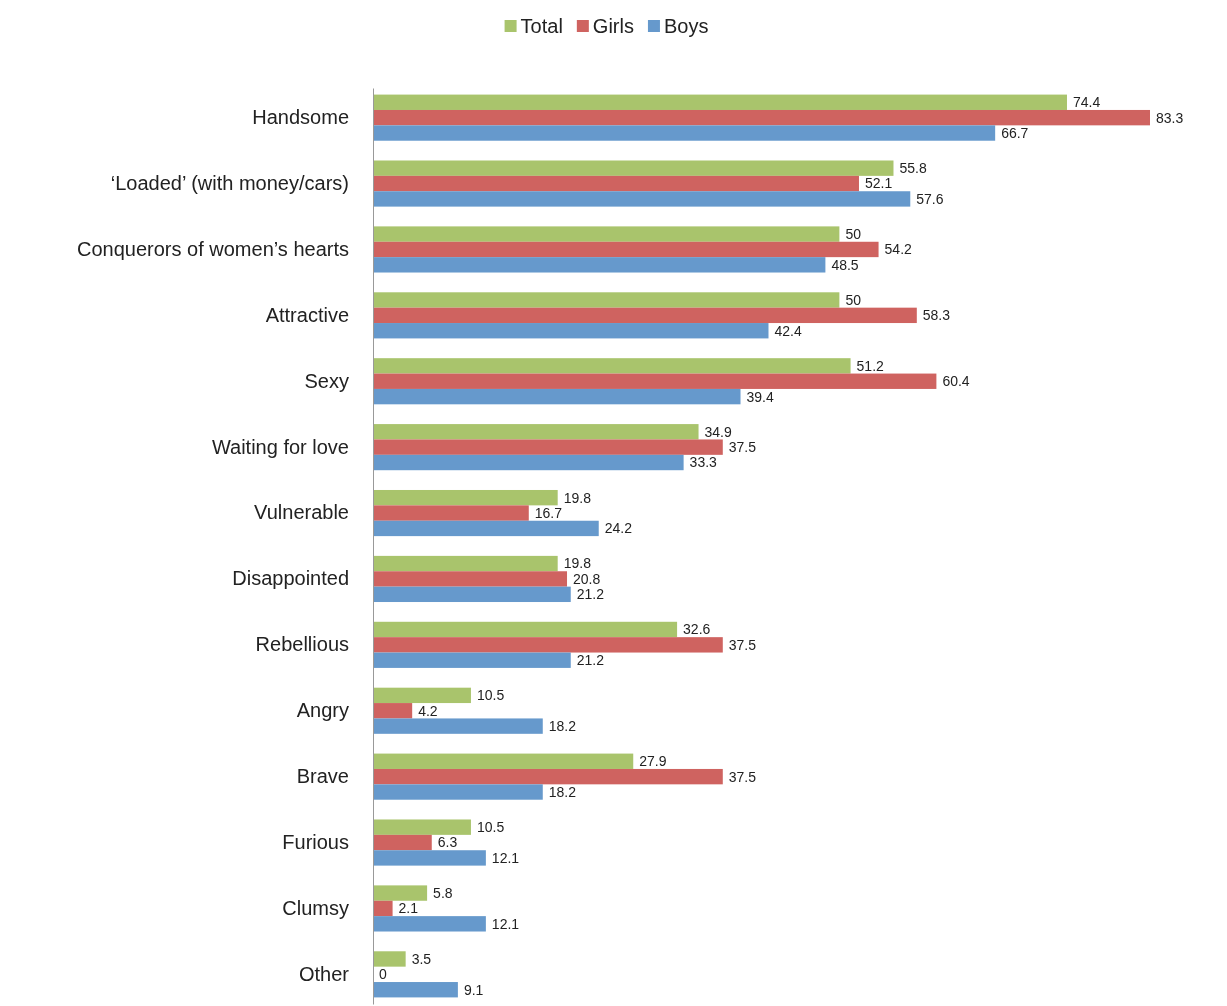  I want to click on y-tick-label: Other, so click(324, 973).